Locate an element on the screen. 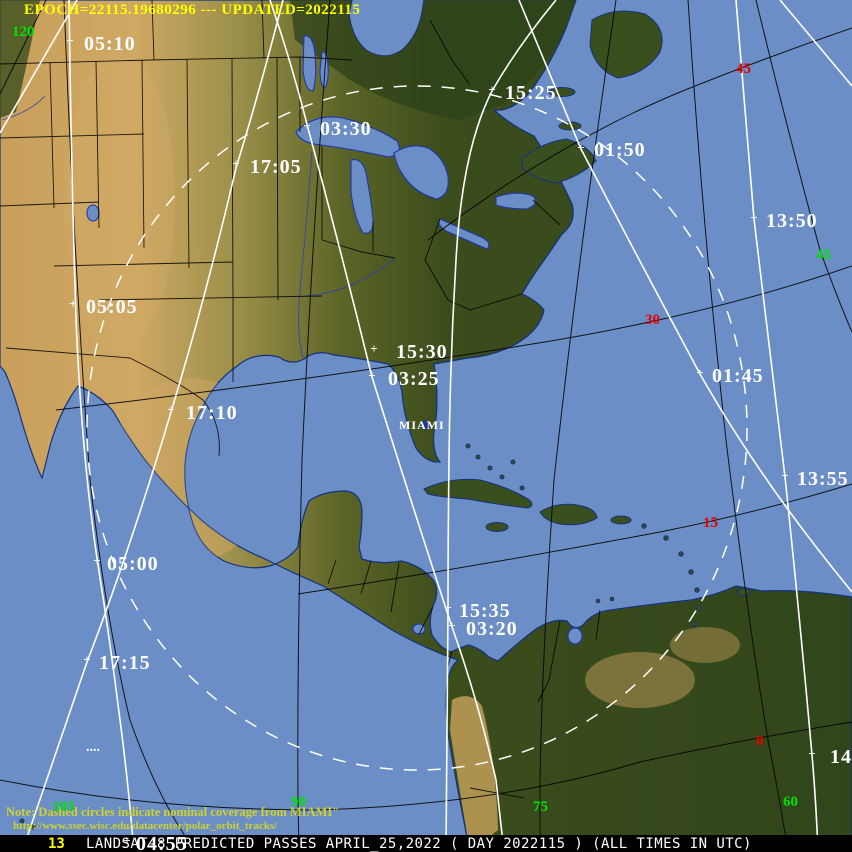 The height and width of the screenshot is (852, 852). station-label: MIAMI is located at coordinates (422, 425).